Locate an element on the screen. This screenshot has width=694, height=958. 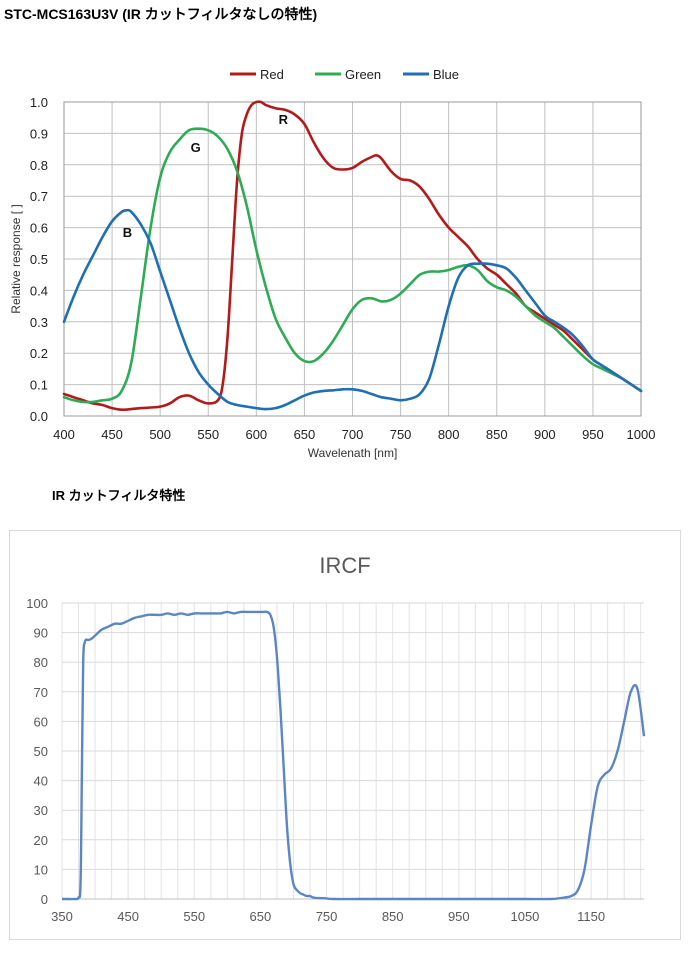
x-tick-label: 900 is located at coordinates (545, 434).